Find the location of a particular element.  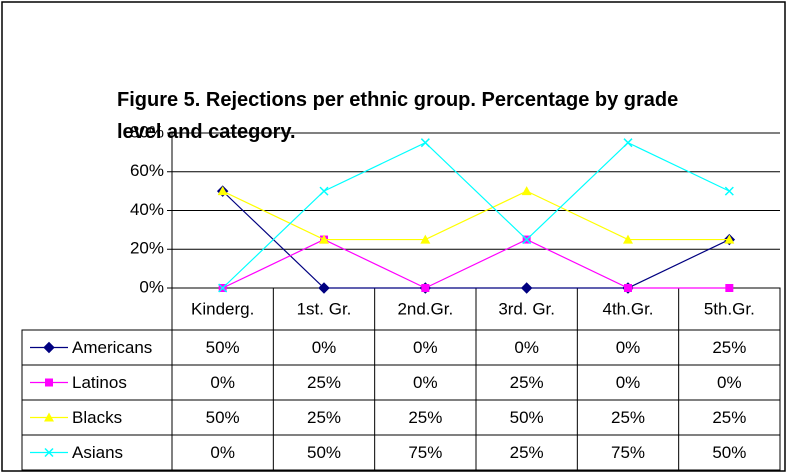

x-tick-label: 4th.Gr. is located at coordinates (627, 308).